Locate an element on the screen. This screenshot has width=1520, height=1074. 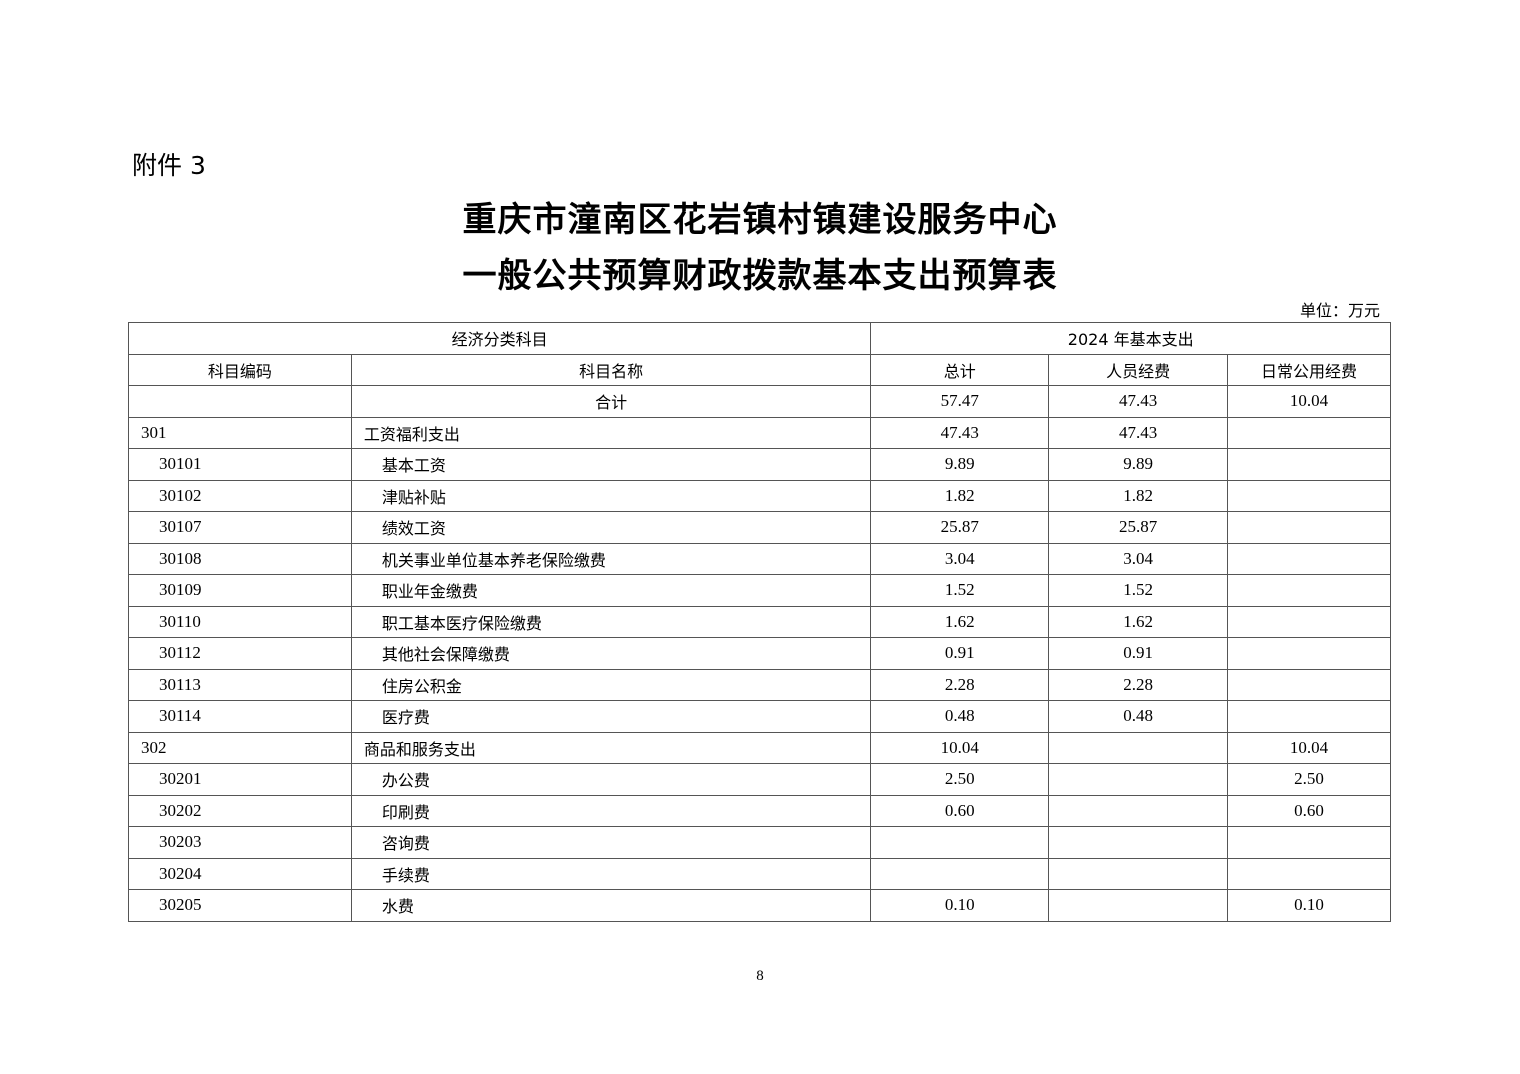
cell-total: 25.87 is located at coordinates (960, 527).